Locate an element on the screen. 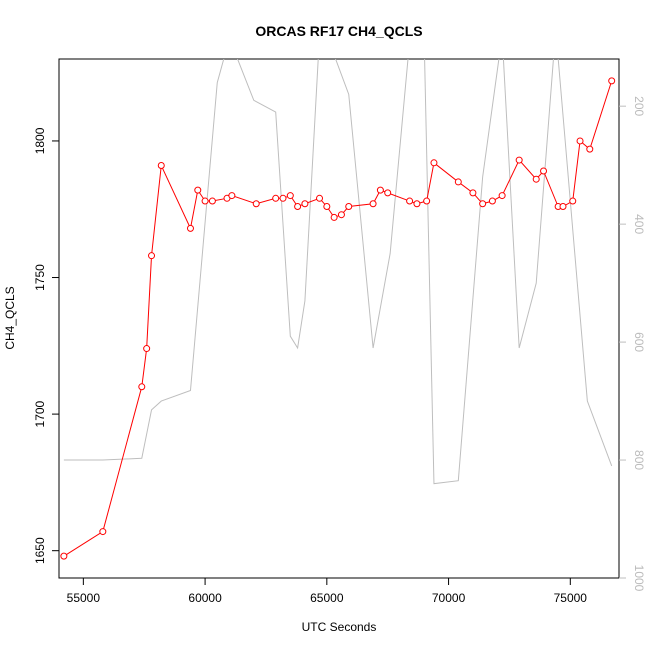  y2-tick-label: 600 is located at coordinates (639, 342).